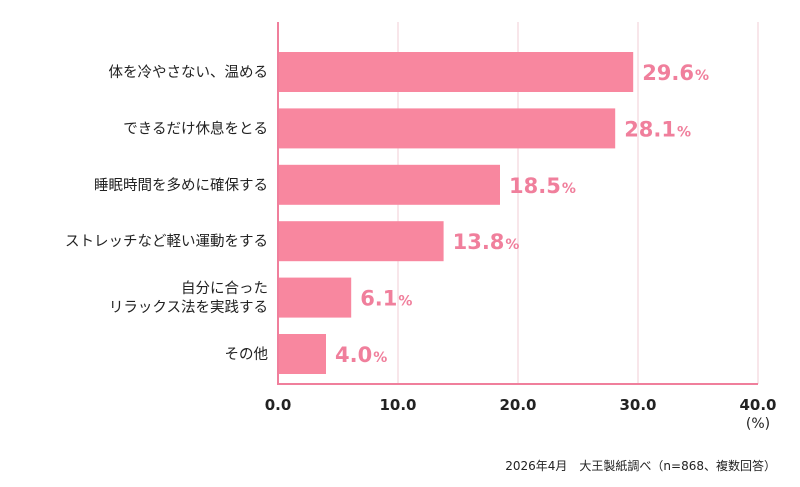 Image resolution: width=800 pixels, height=487 pixels. I want to click on value-number: 29.6, so click(668, 73).